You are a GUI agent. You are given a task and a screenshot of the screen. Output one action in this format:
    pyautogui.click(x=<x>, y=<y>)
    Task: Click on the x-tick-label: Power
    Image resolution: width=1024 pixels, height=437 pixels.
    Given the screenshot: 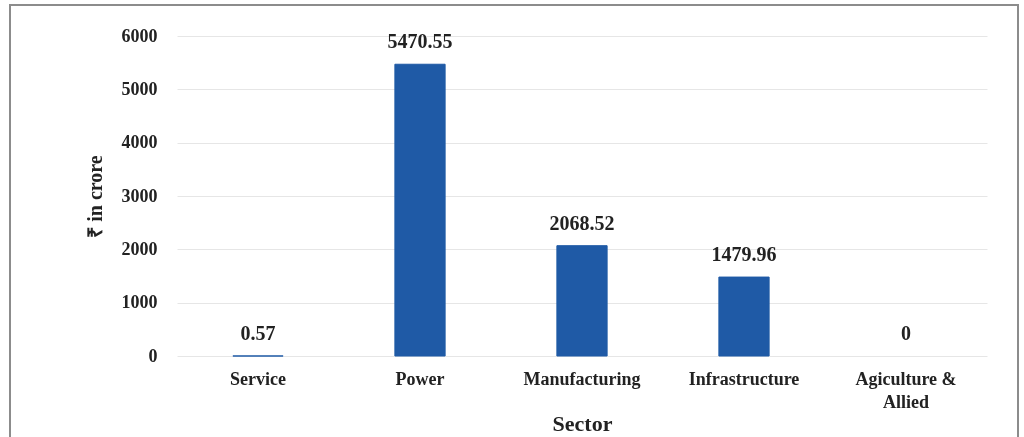 What is the action you would take?
    pyautogui.click(x=420, y=378)
    